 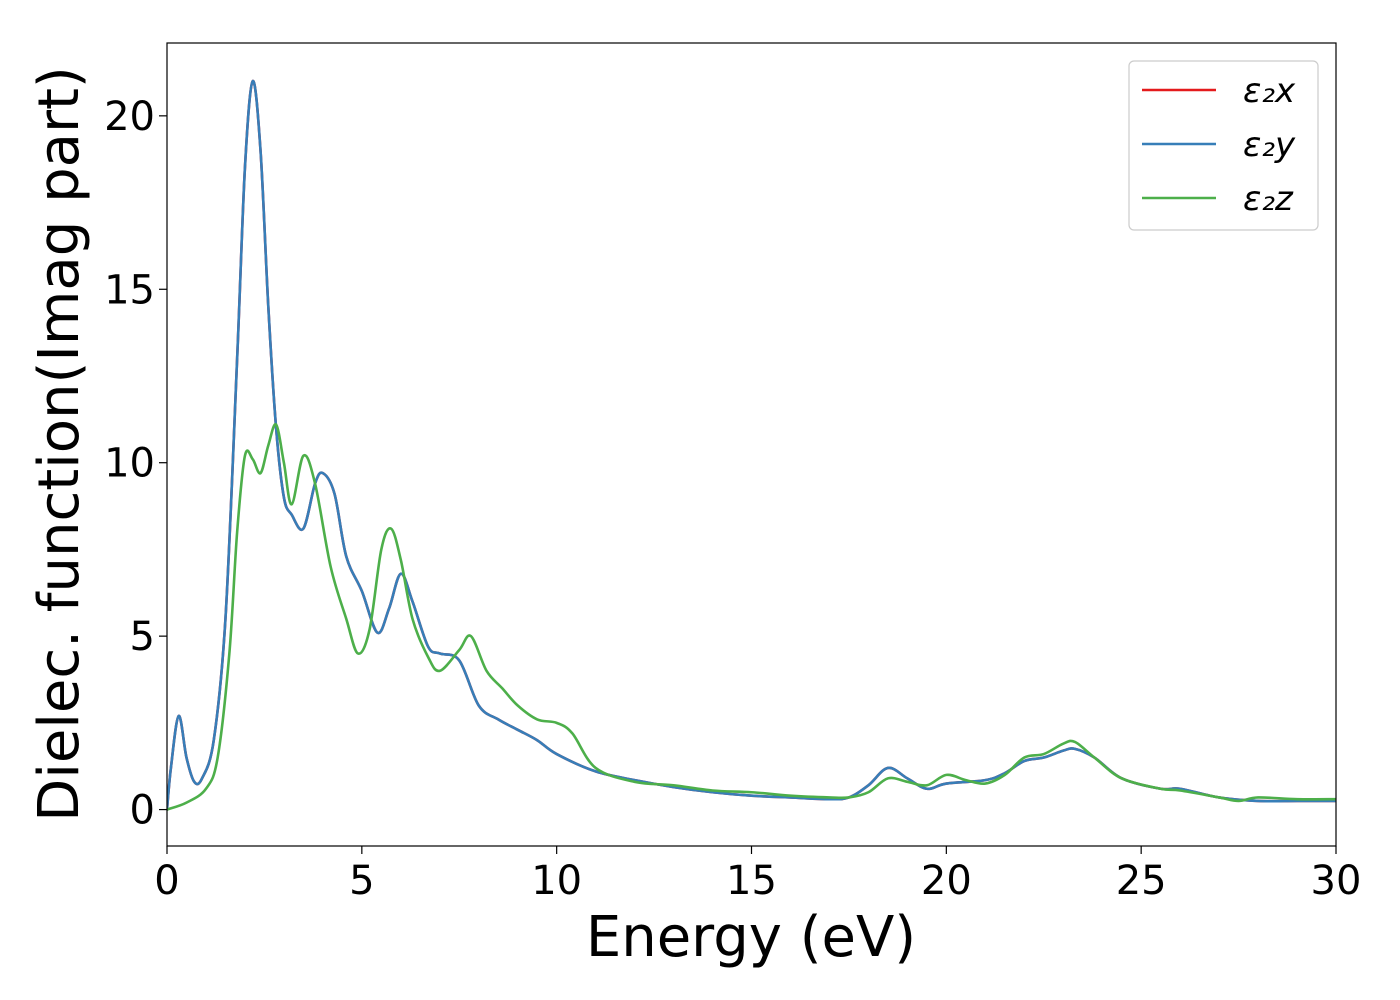 What do you see at coordinates (1269, 91) in the screenshot?
I see `legend-label-0: ε₂x` at bounding box center [1269, 91].